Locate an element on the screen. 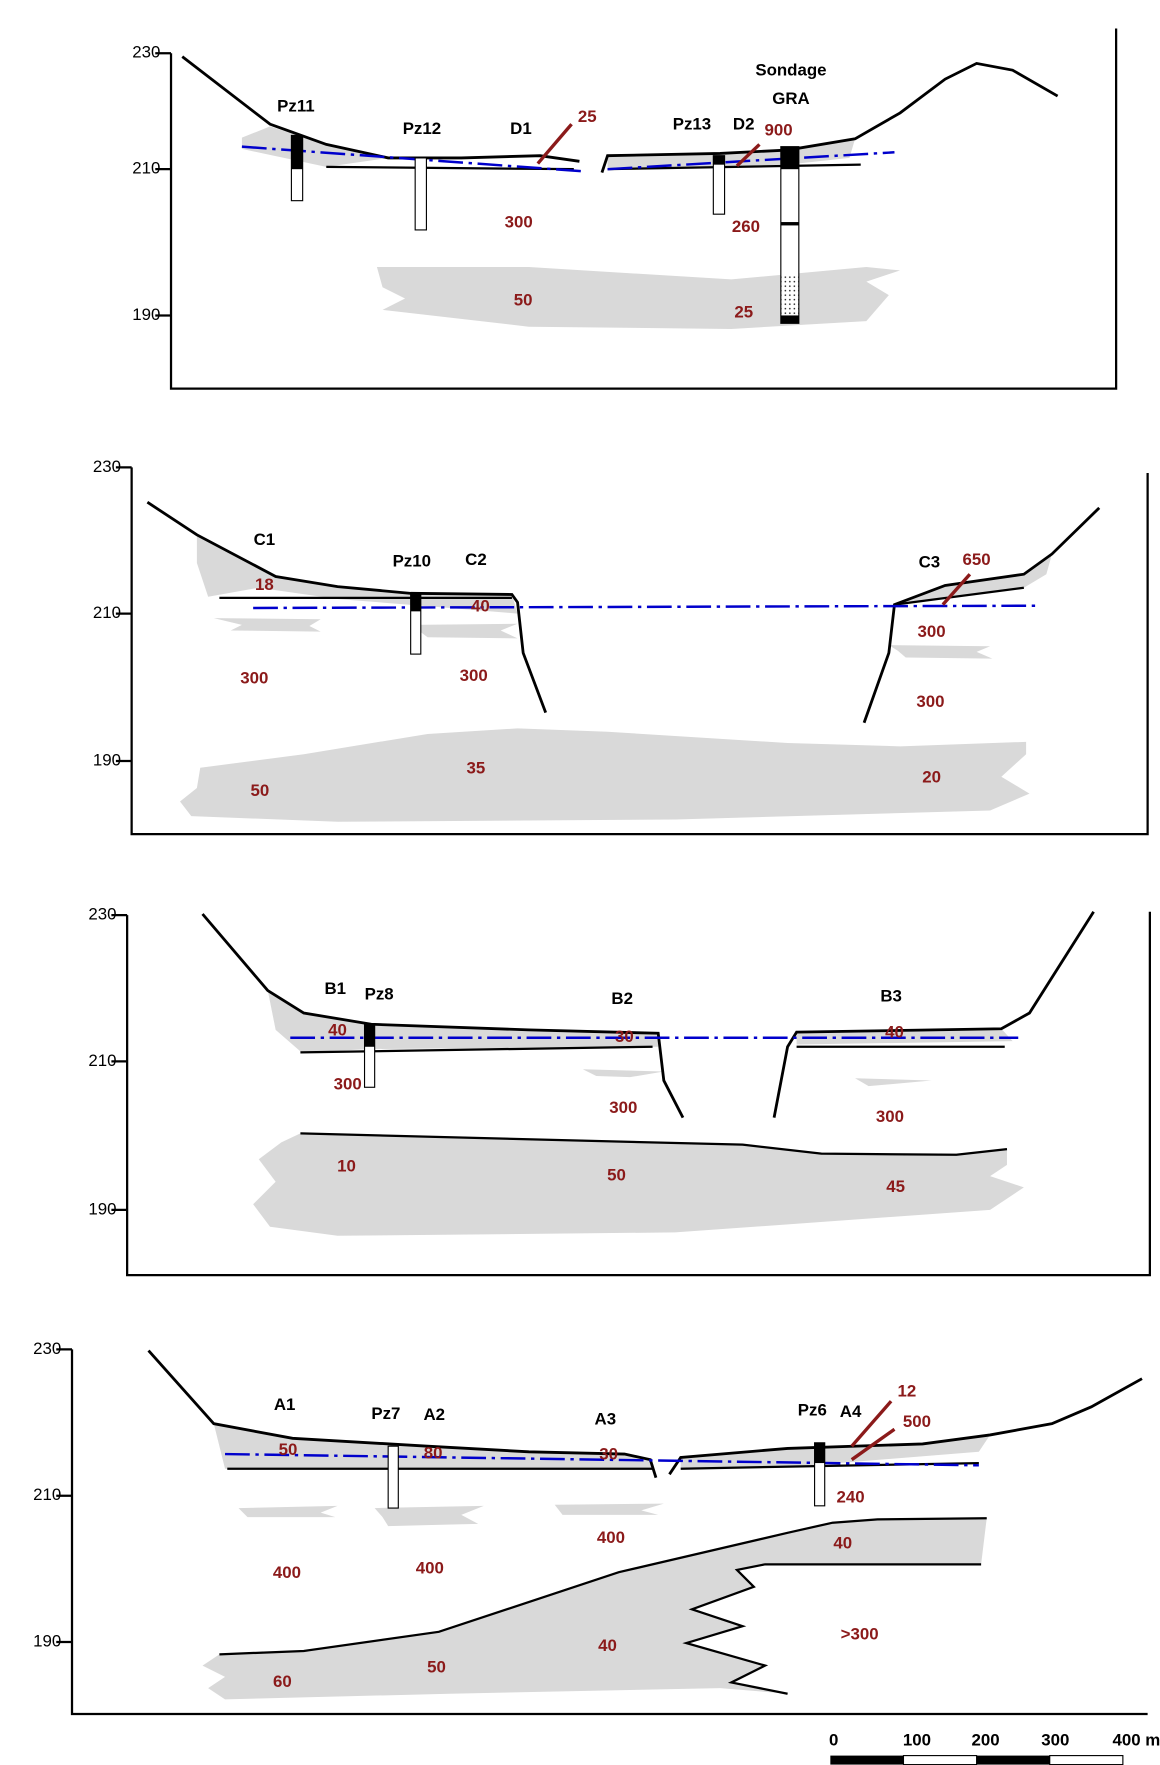 The height and width of the screenshot is (1765, 1160). well-label: A4 is located at coordinates (851, 1411).